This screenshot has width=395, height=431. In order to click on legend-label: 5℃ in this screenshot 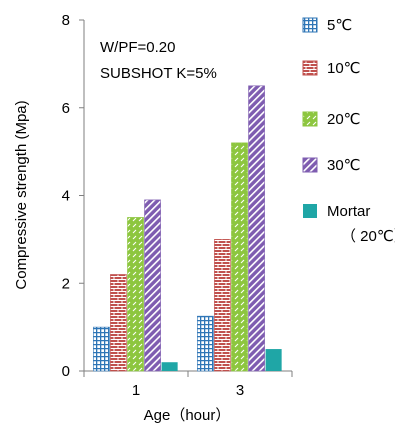, I will do `click(339, 25)`.